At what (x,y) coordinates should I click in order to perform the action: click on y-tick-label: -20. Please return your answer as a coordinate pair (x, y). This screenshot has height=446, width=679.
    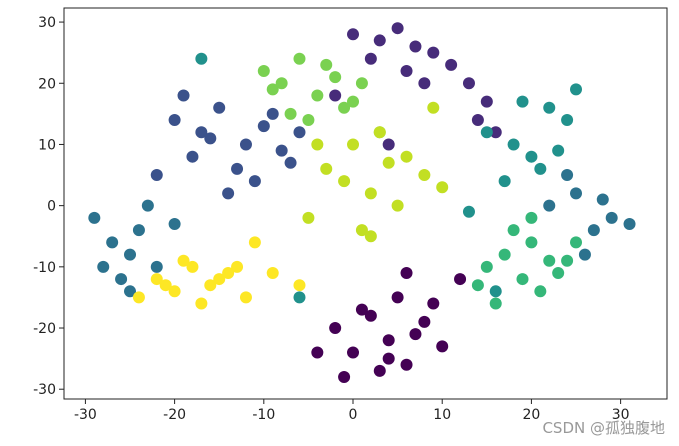
    Looking at the image, I should click on (44, 329).